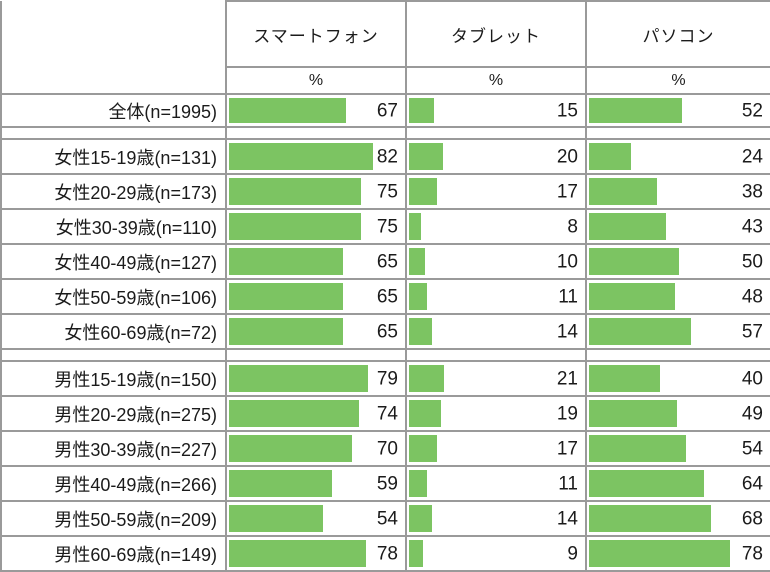 The height and width of the screenshot is (572, 770). I want to click on bar-cell: 82, so click(316, 156).